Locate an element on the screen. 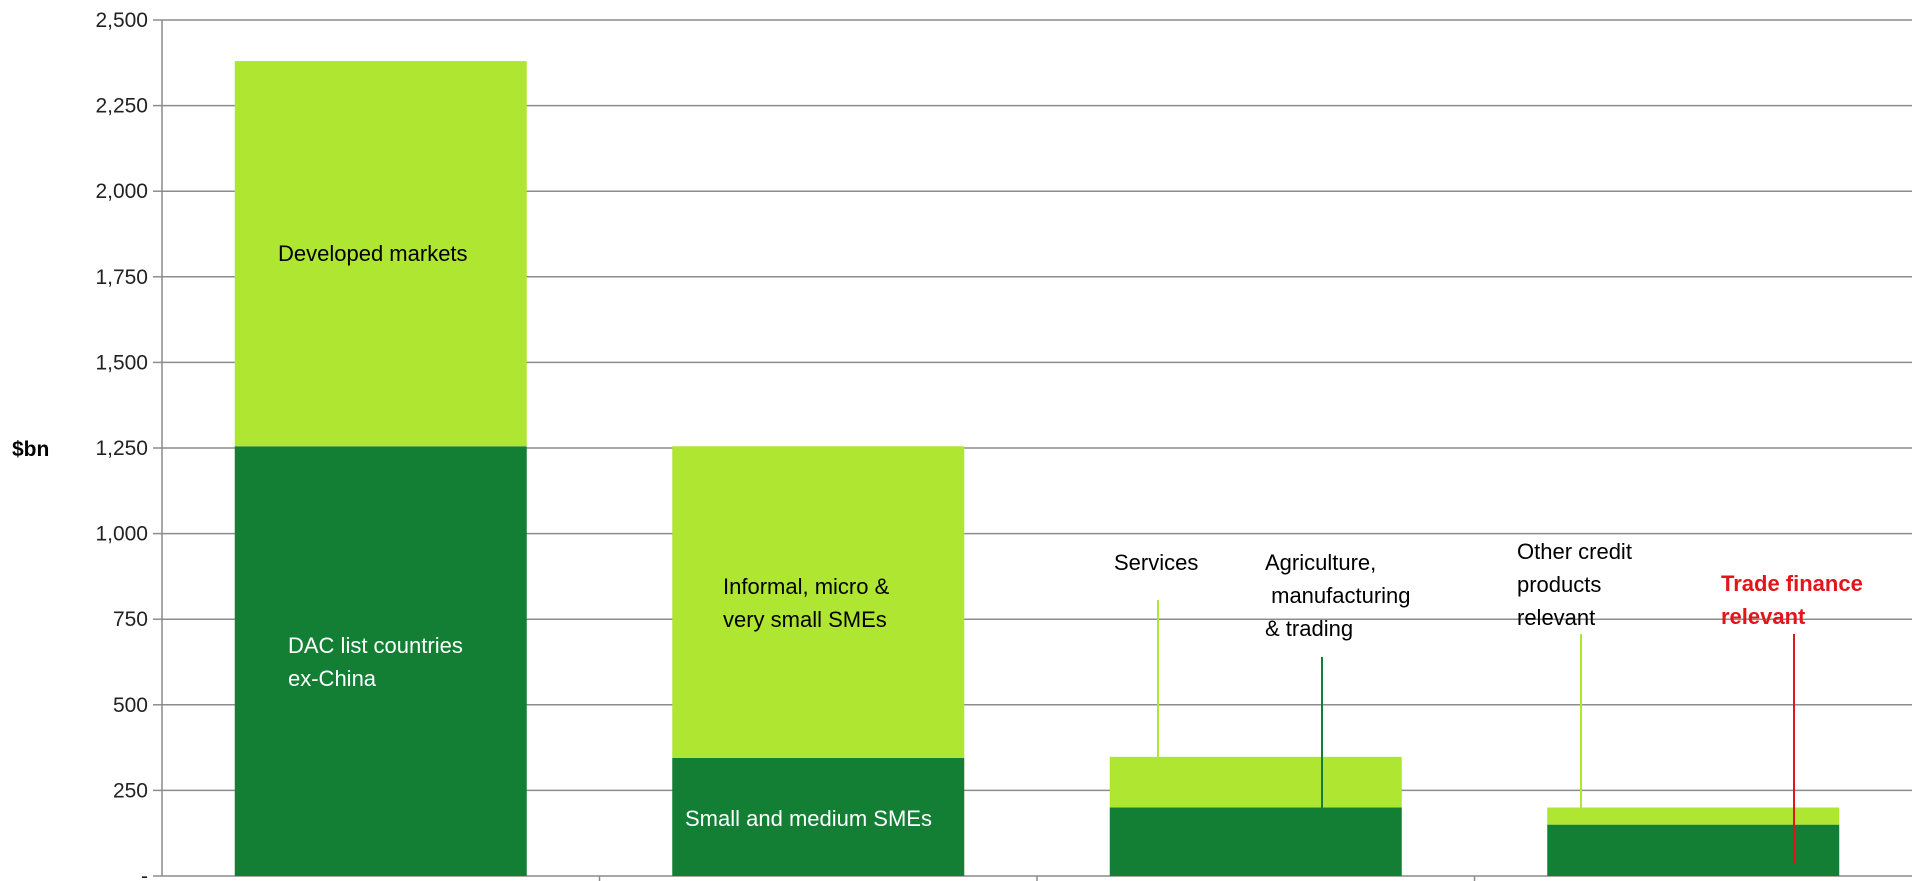  segment-label: Other credit products relevant is located at coordinates (1574, 584).